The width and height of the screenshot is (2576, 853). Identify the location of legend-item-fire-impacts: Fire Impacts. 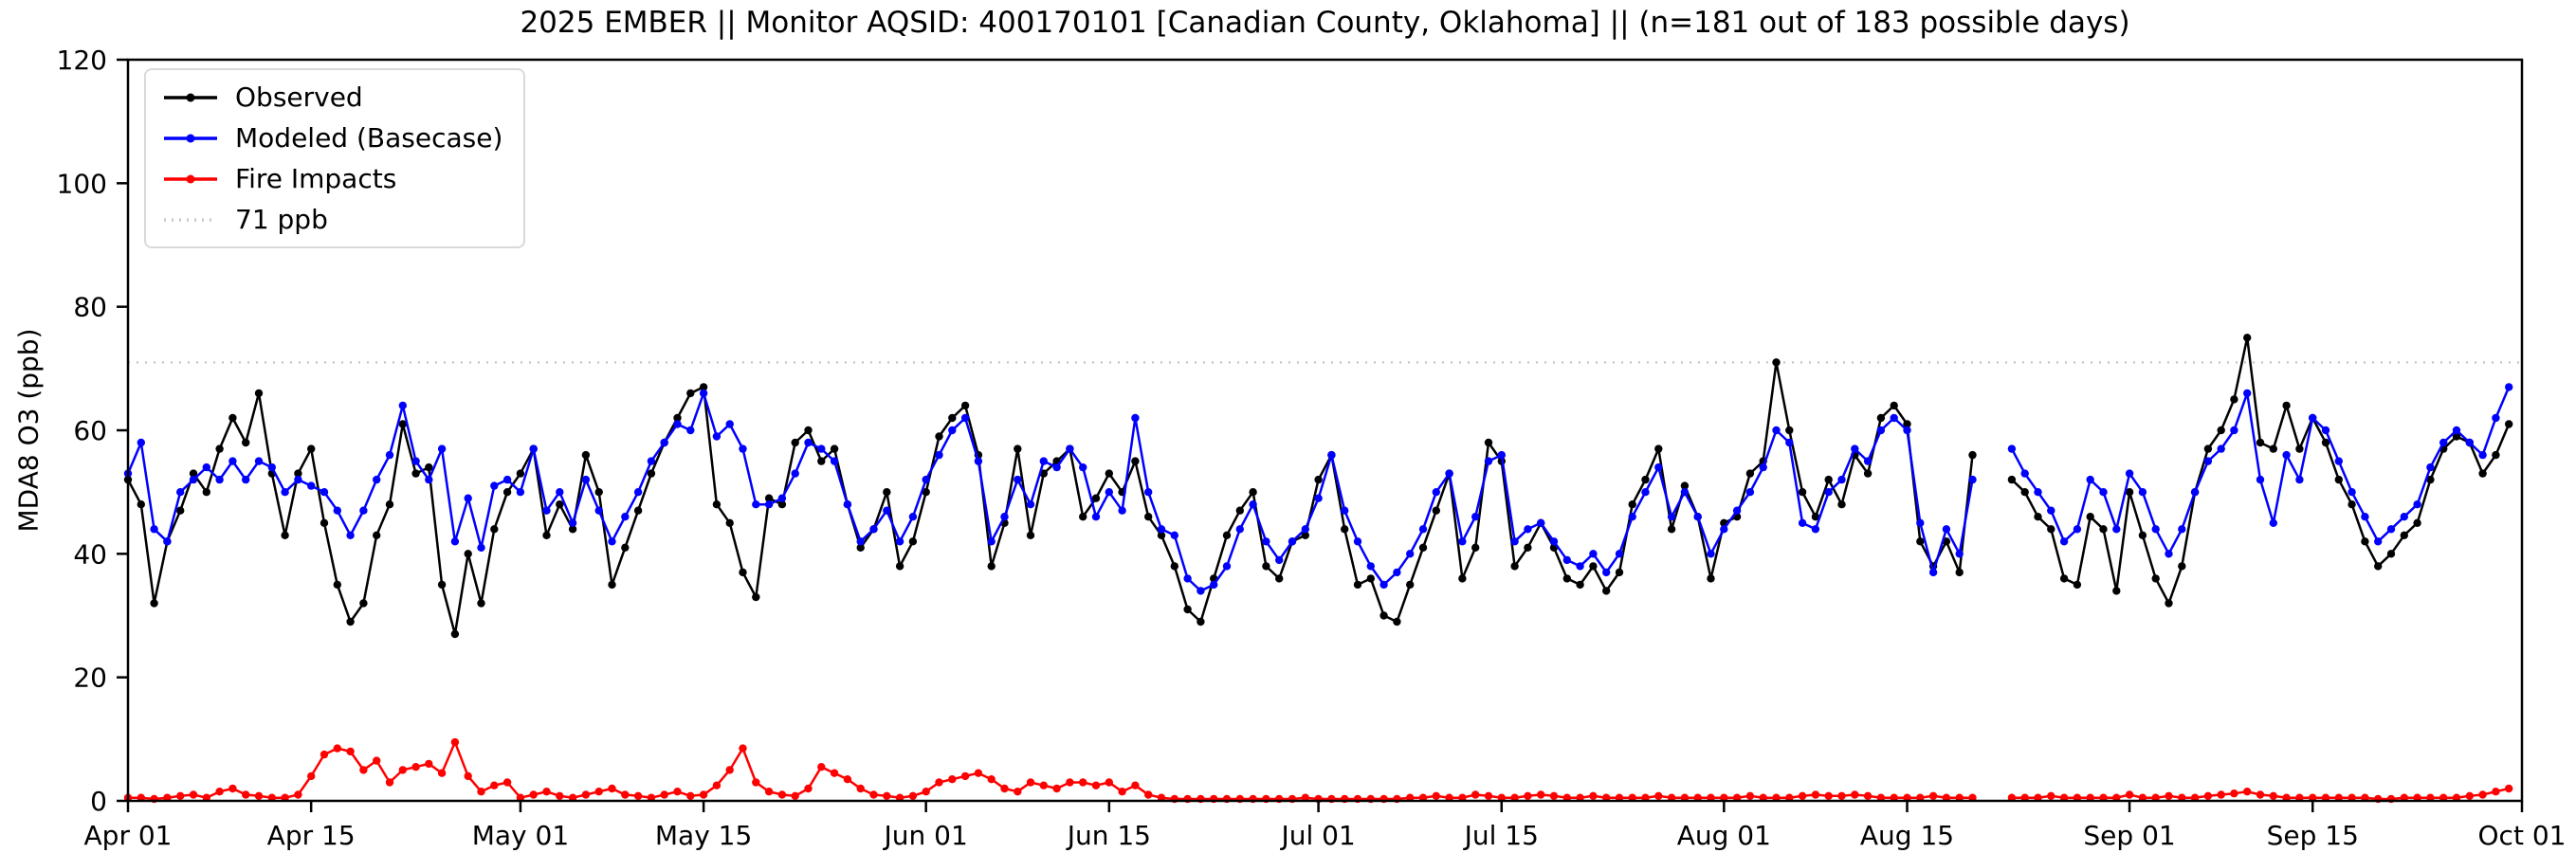
(331, 178).